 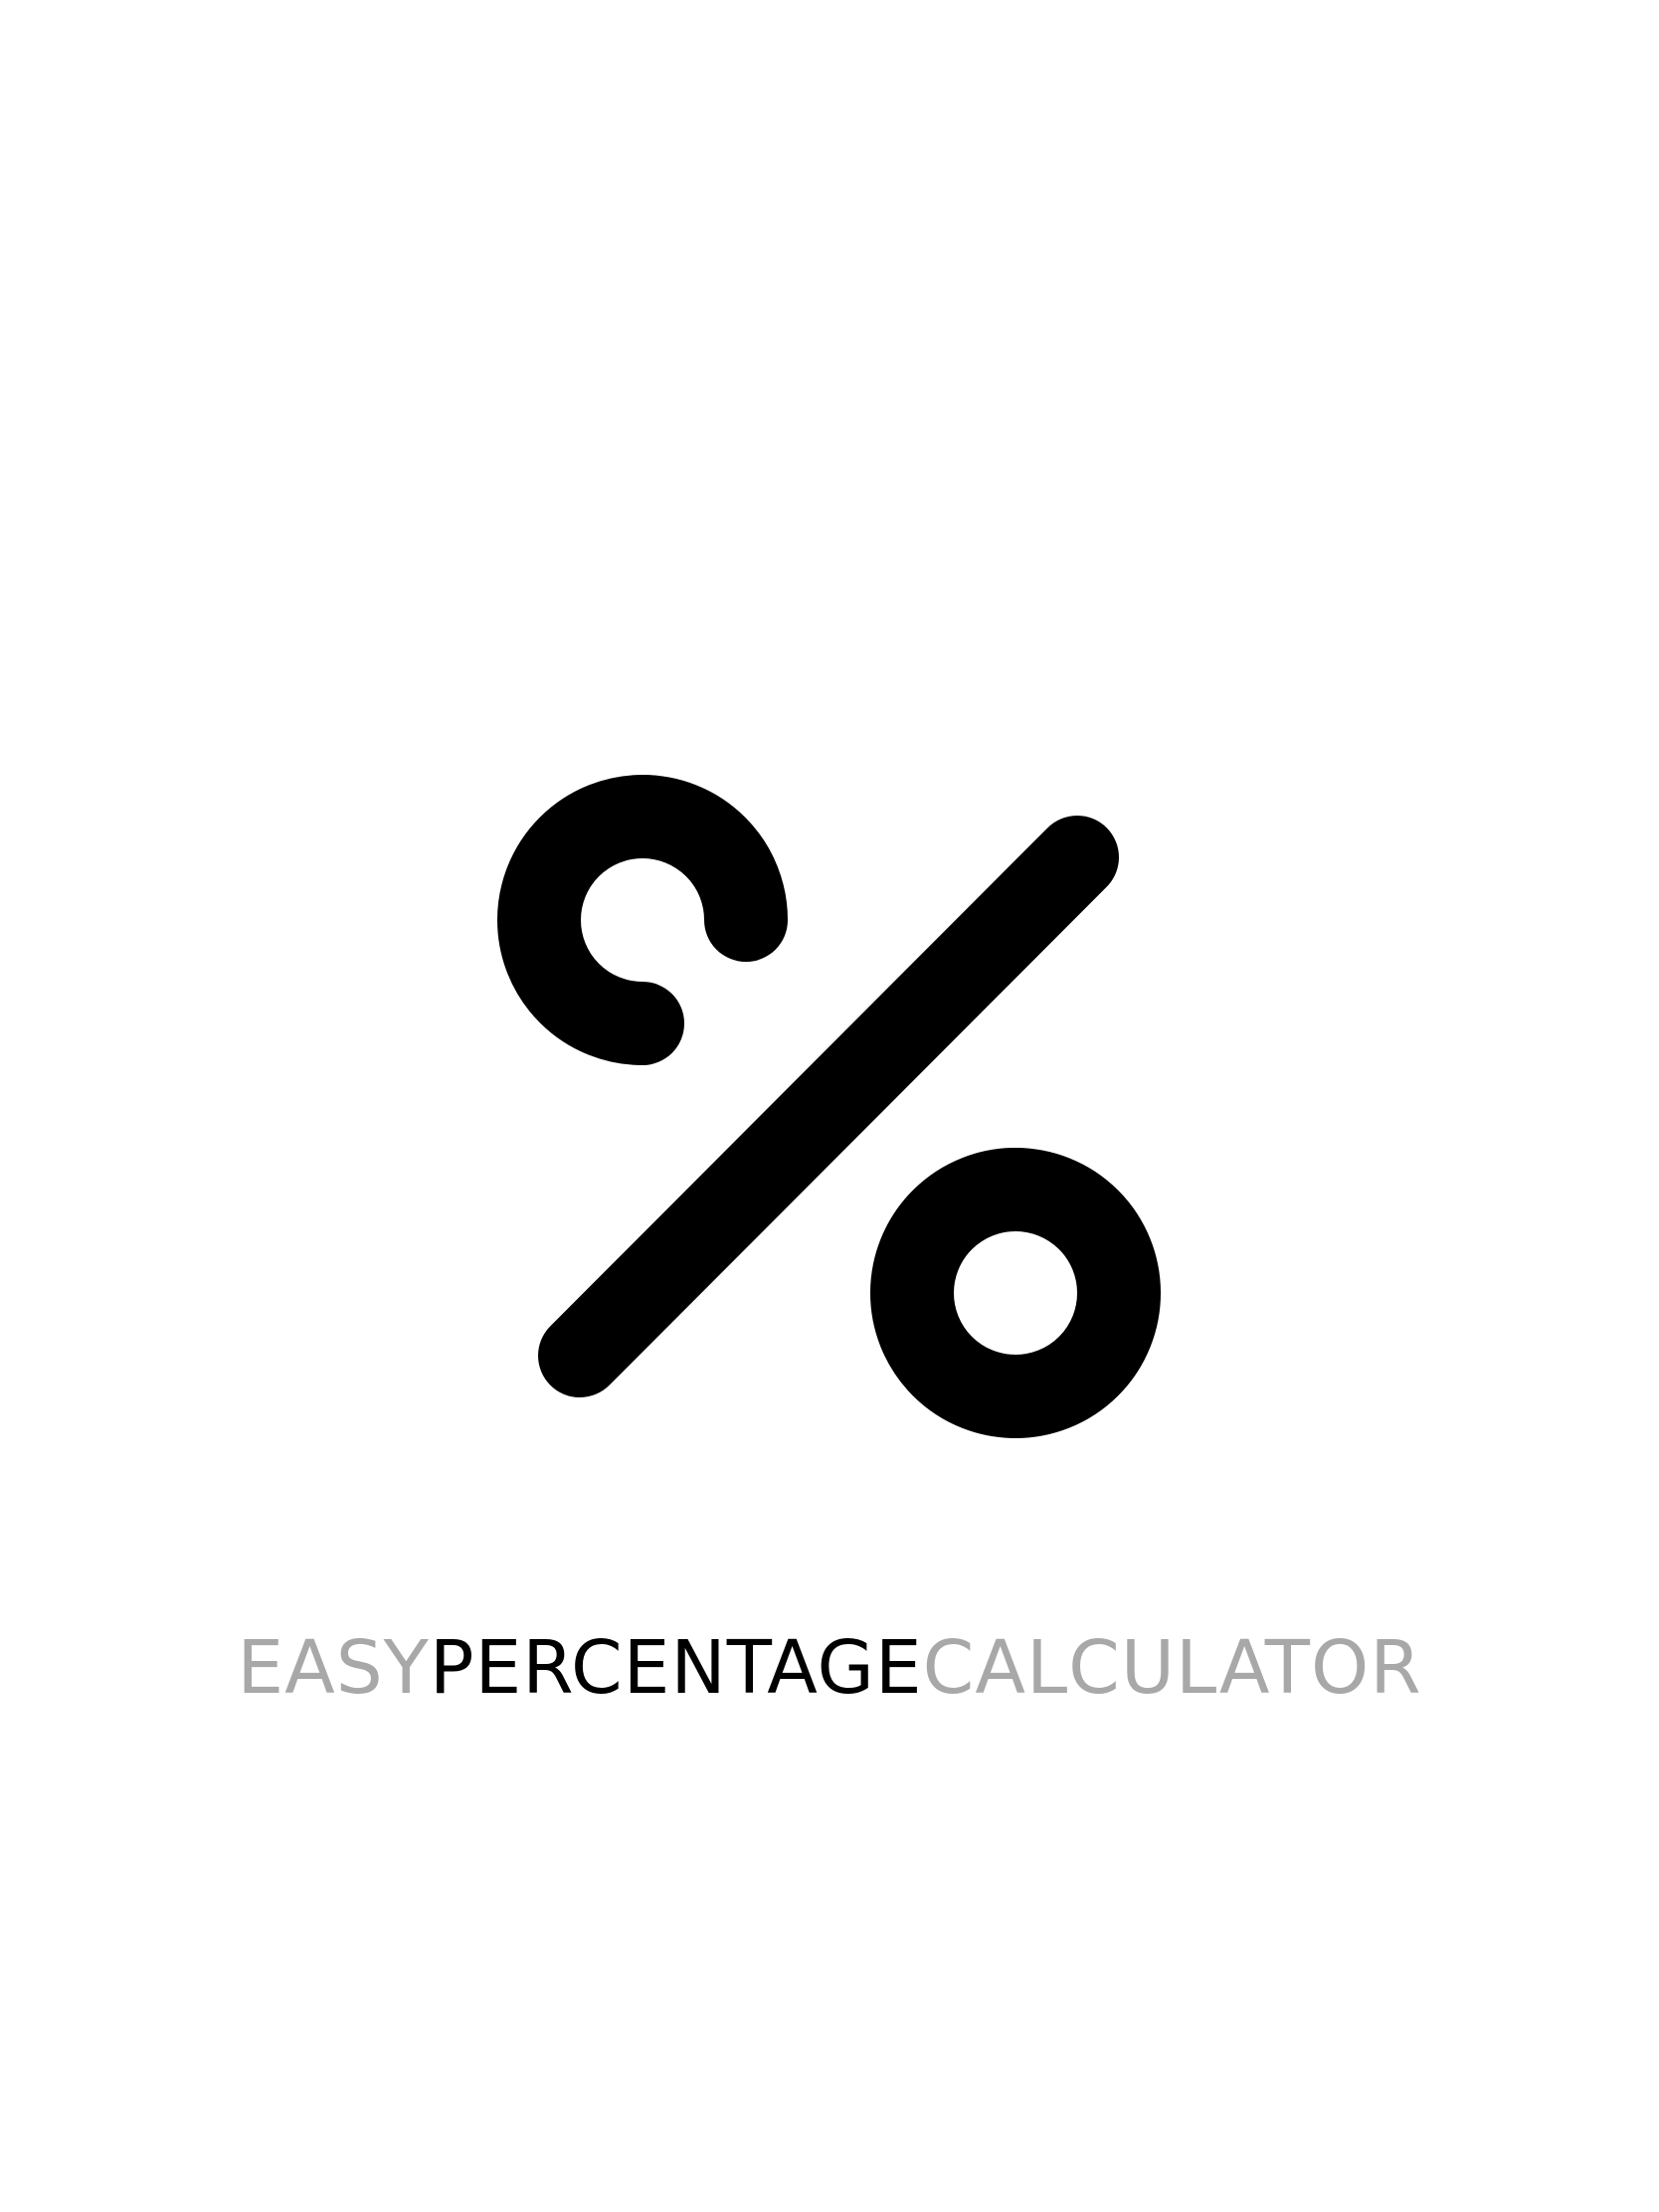 I want to click on app-wordmark: EASY PERCENTAGE CALCULATOR, so click(x=829, y=1668).